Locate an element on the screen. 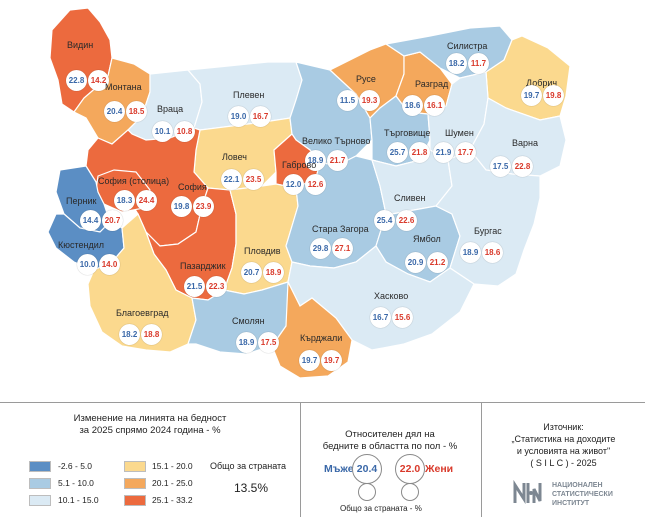  female-share-silistra: 11.7 is located at coordinates (478, 63).